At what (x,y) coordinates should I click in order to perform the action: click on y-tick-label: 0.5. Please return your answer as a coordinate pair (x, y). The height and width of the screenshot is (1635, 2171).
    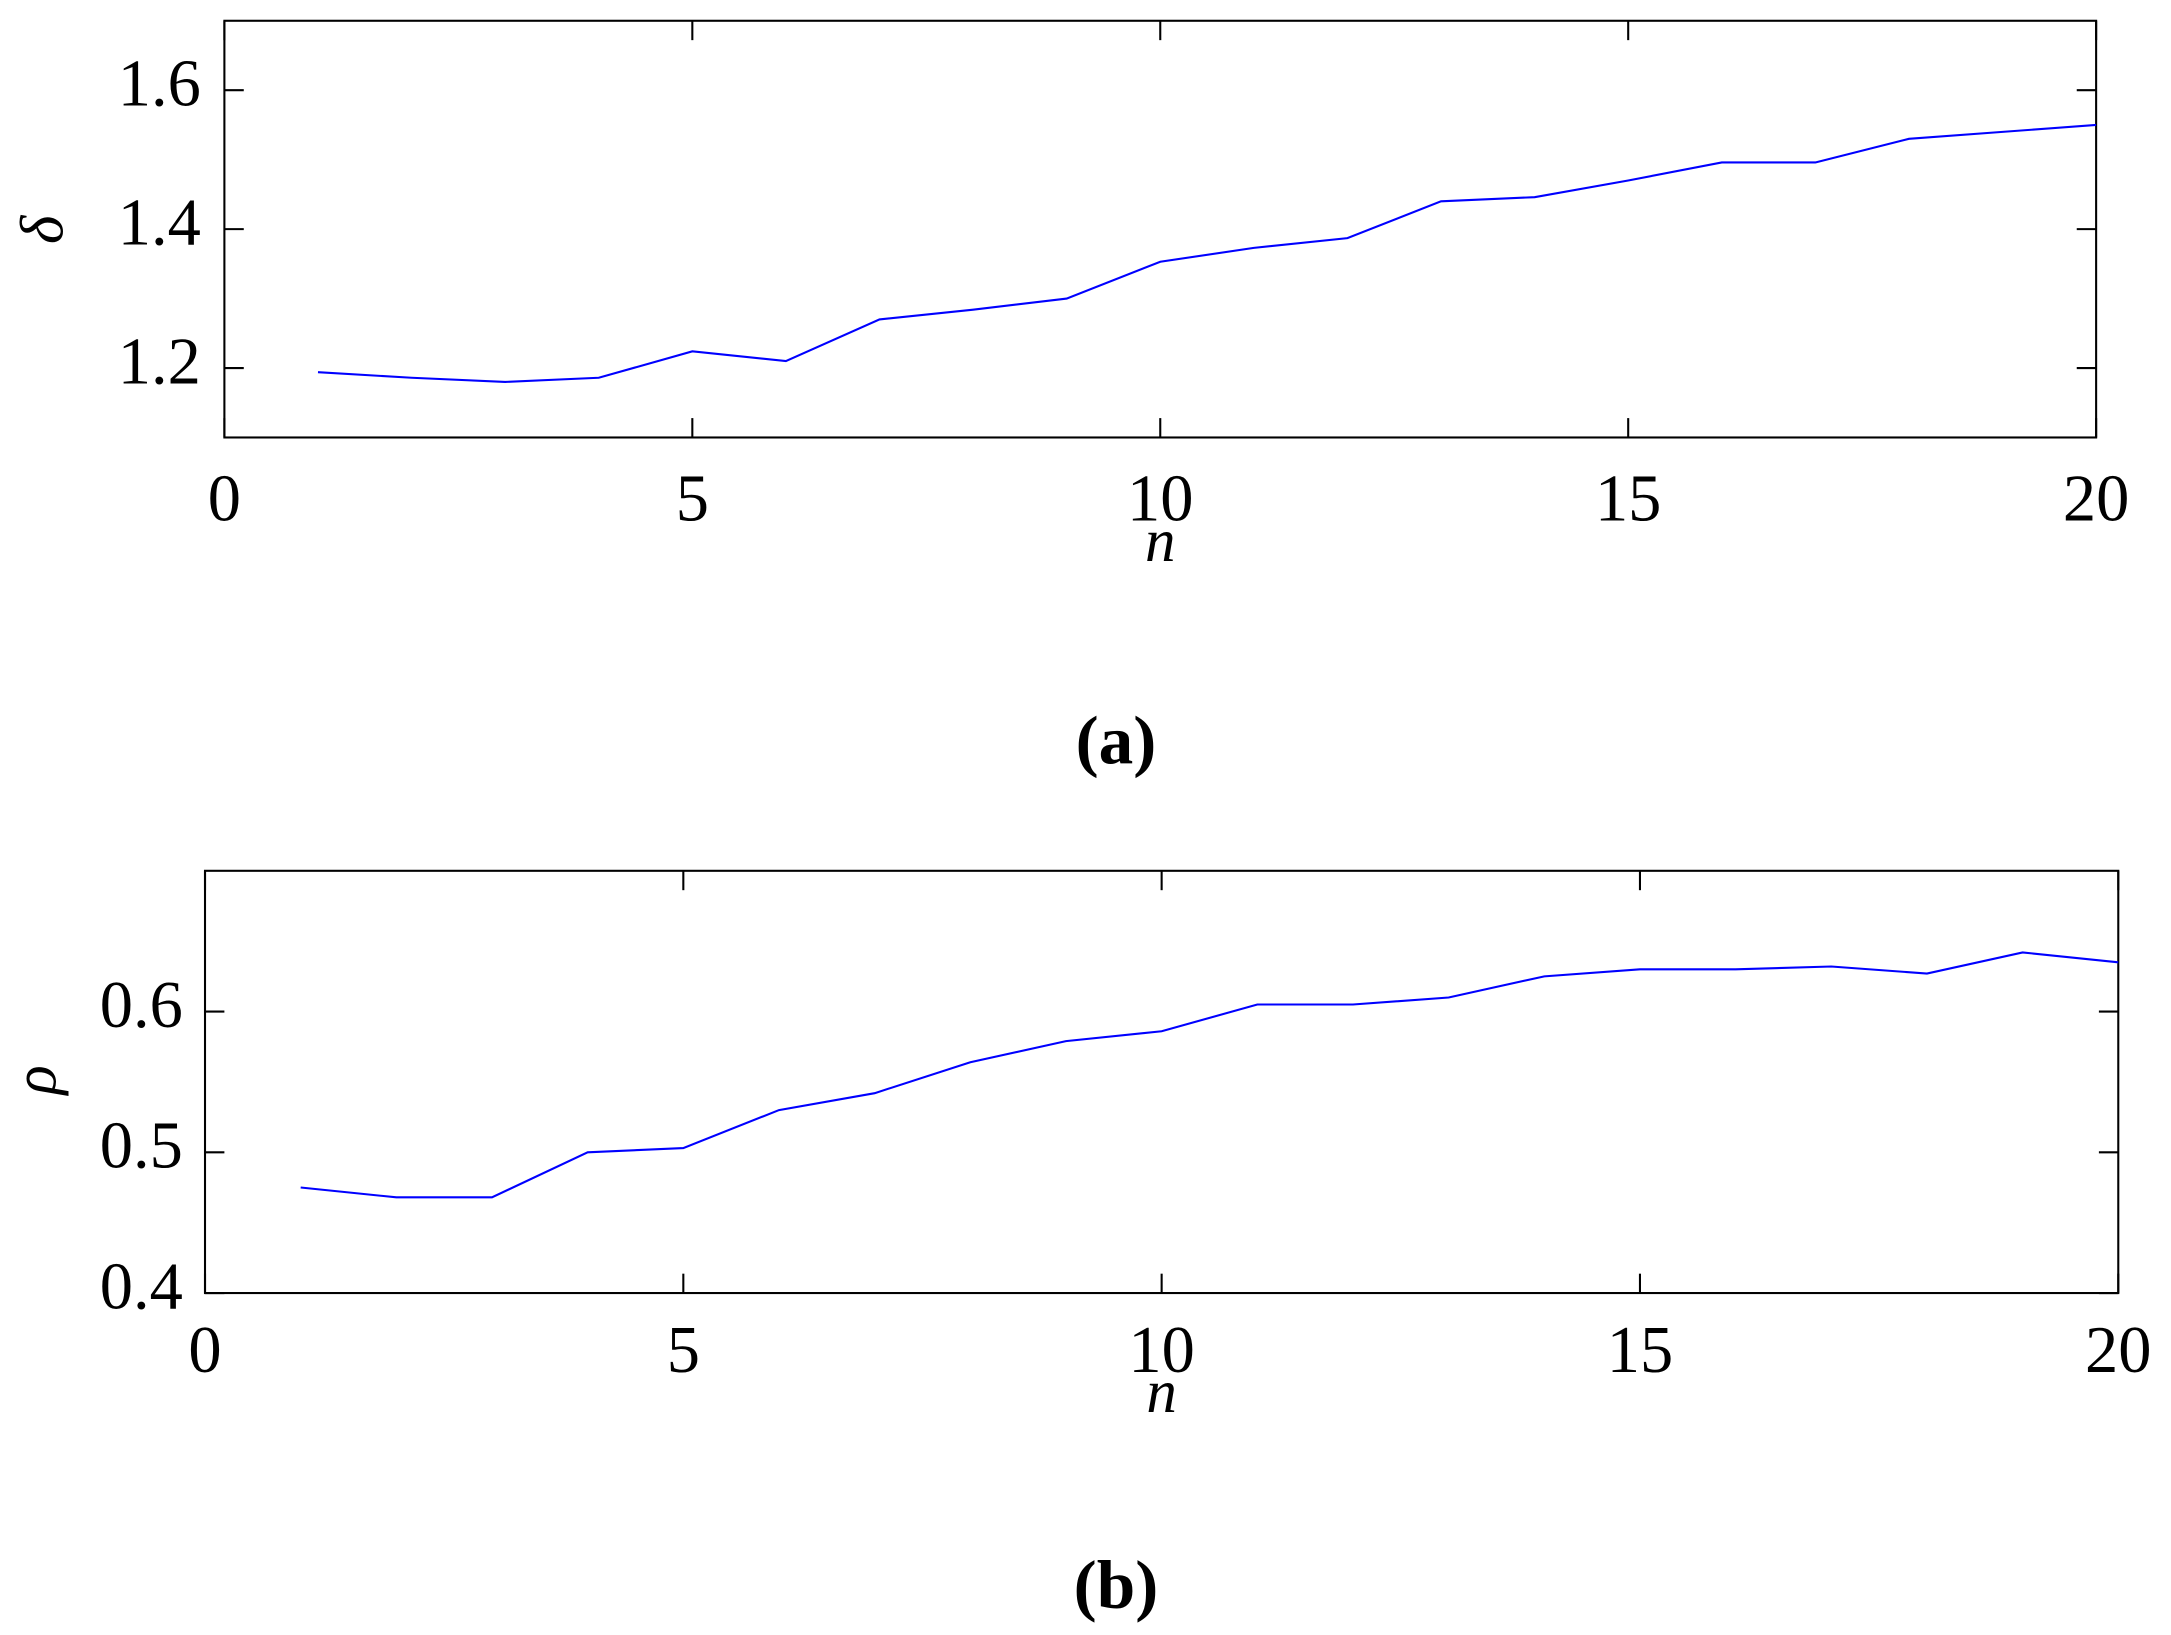
    Looking at the image, I should click on (141, 1146).